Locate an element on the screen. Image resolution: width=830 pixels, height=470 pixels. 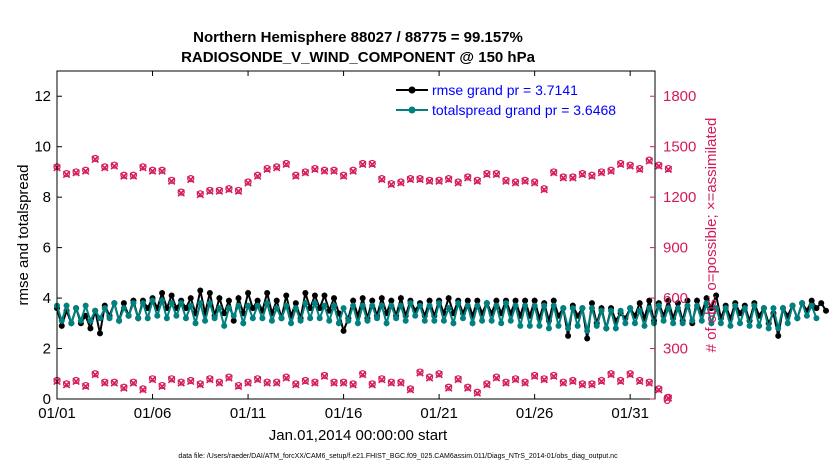
y-left-tick-label: 8 is located at coordinates (47, 197).